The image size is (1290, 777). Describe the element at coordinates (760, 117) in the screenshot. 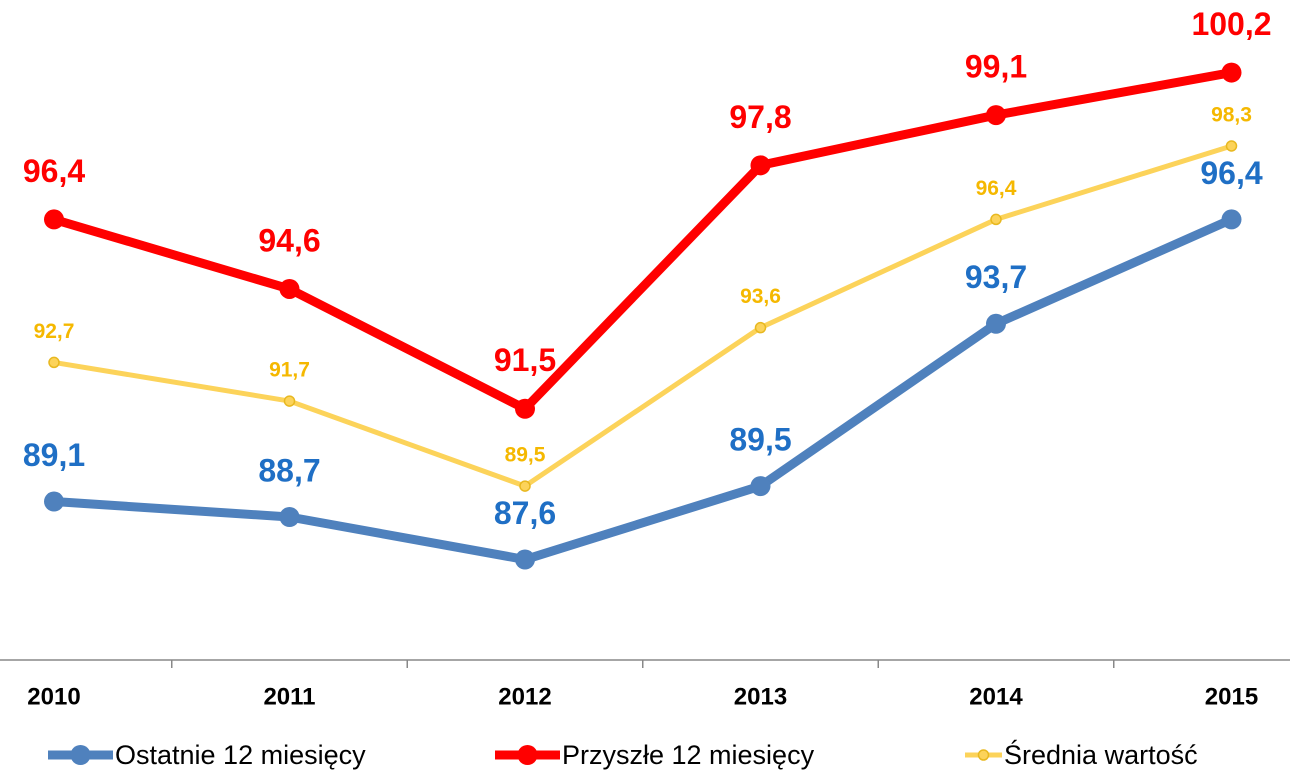

I see `data-label: 97,8` at that location.